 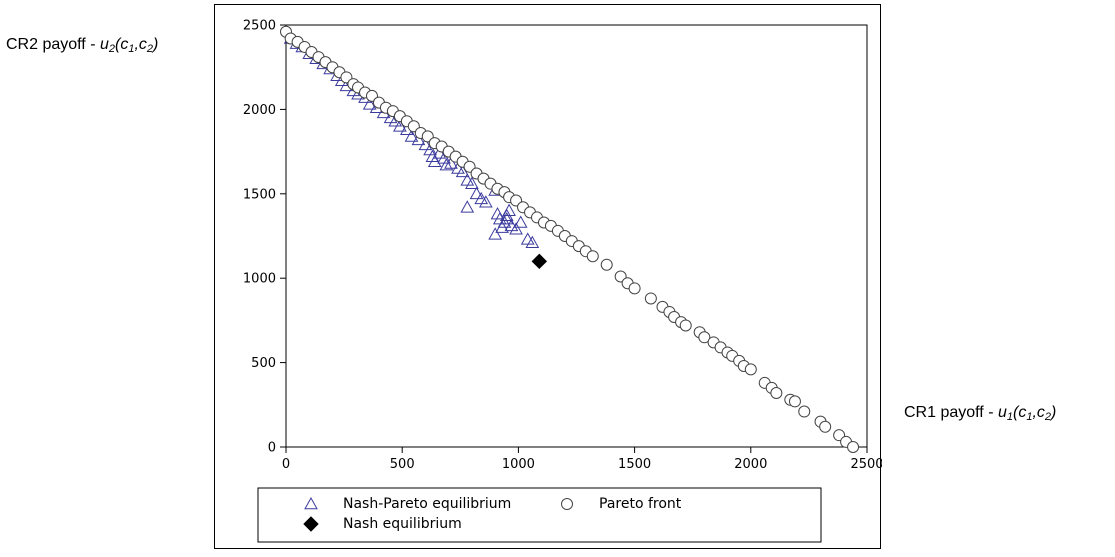 I want to click on y-tick-label: 2000, so click(x=259, y=110).